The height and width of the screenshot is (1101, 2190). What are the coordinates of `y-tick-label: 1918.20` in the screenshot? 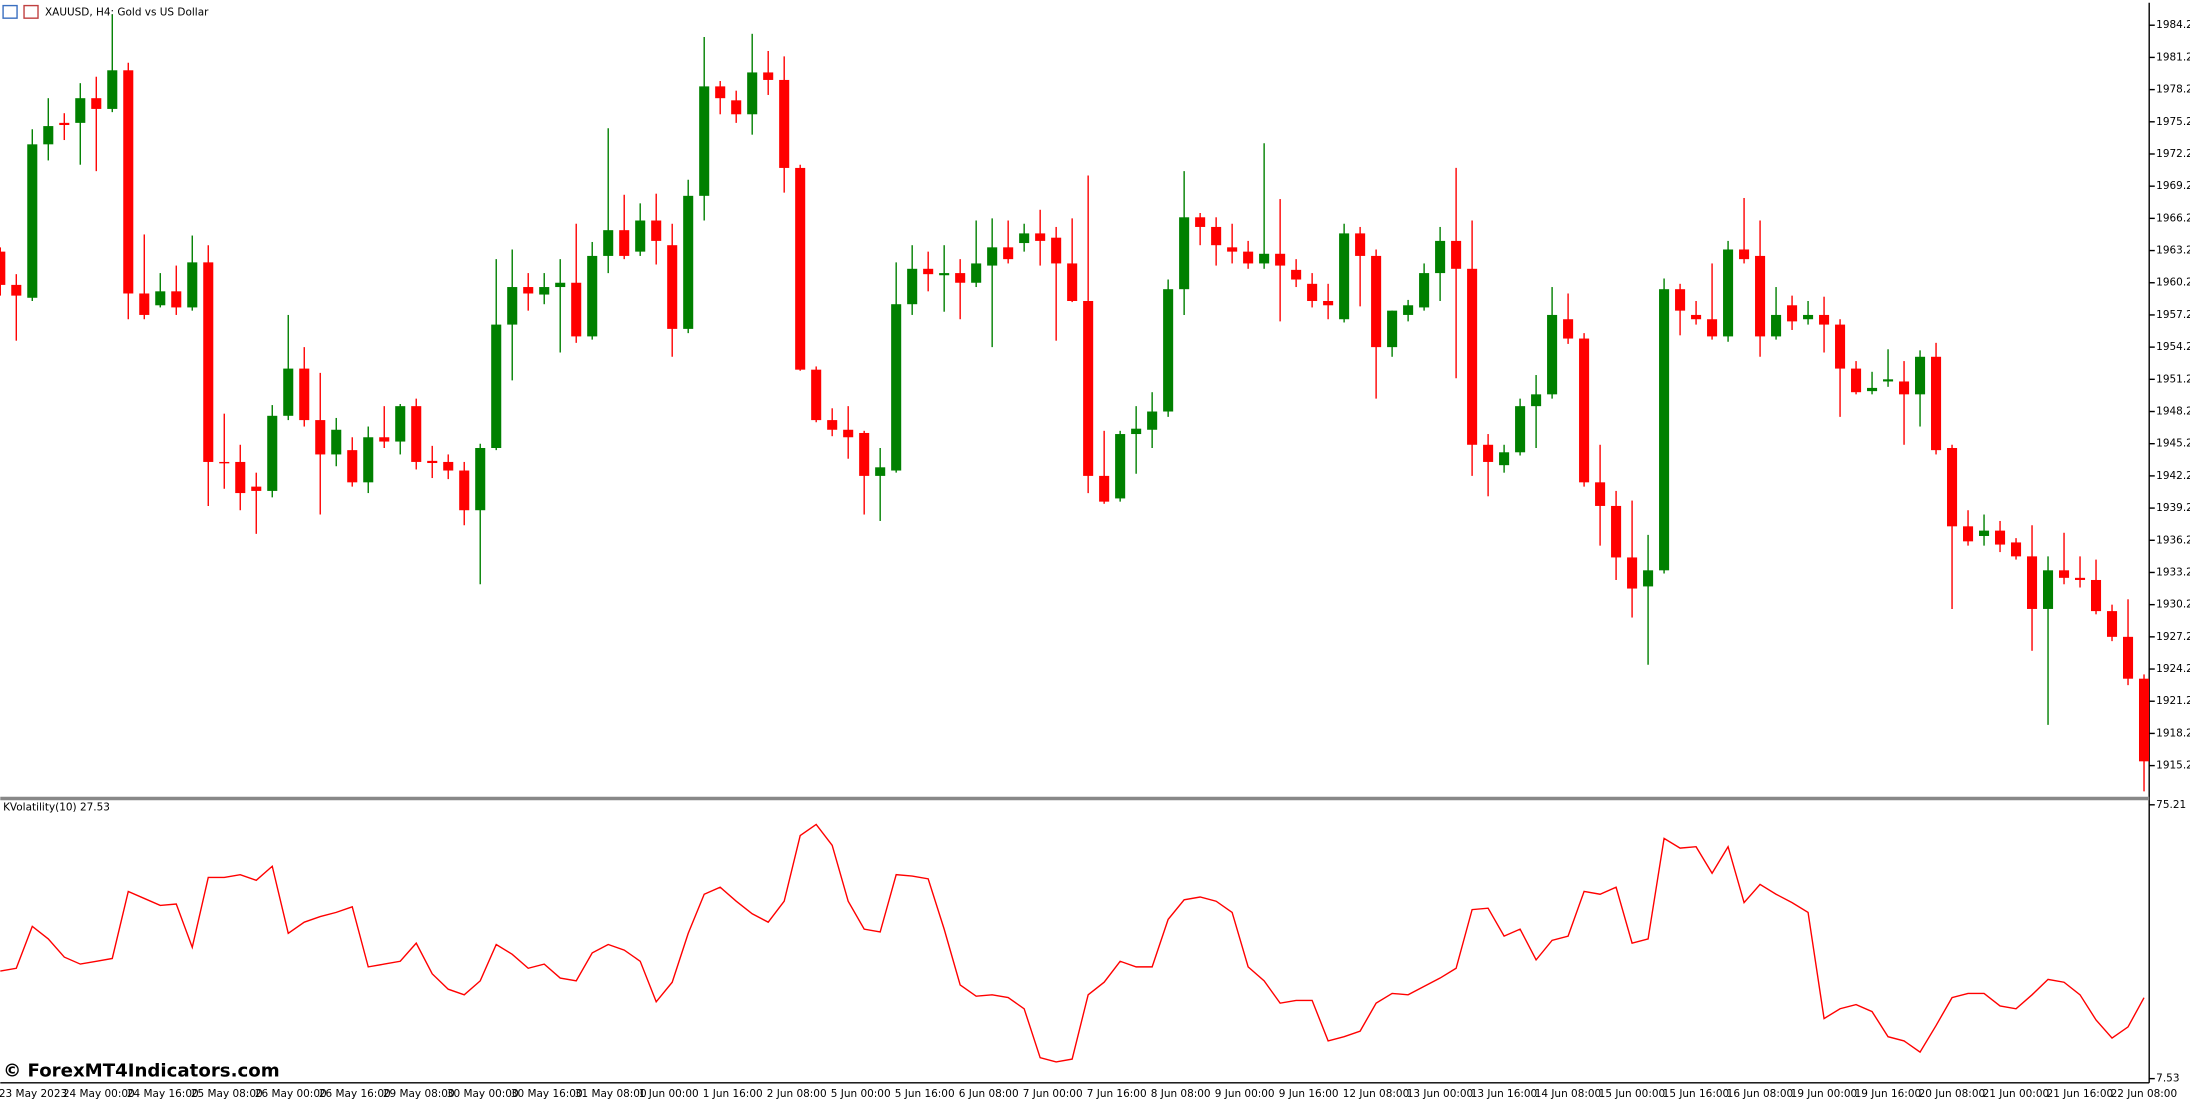 It's located at (2173, 733).